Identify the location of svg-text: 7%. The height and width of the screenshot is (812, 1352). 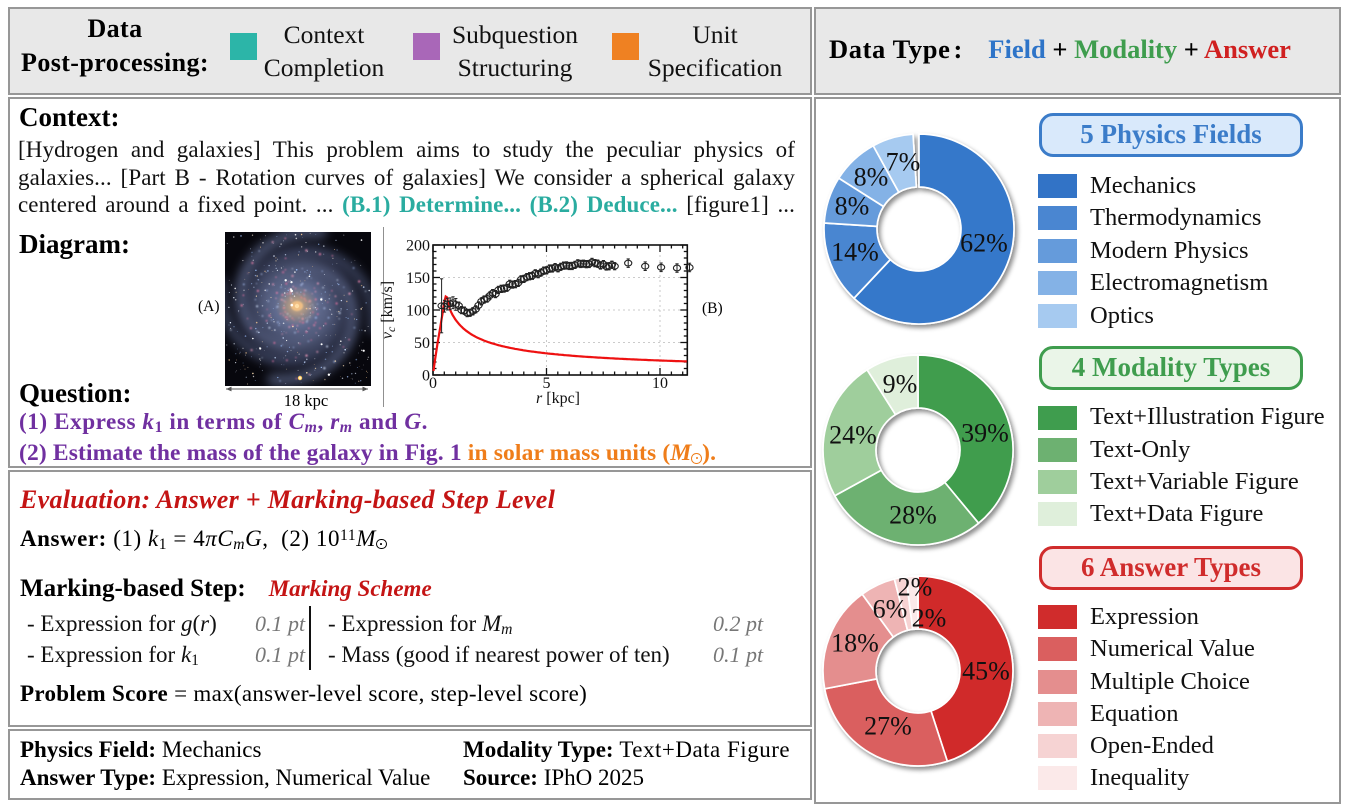
(903, 162).